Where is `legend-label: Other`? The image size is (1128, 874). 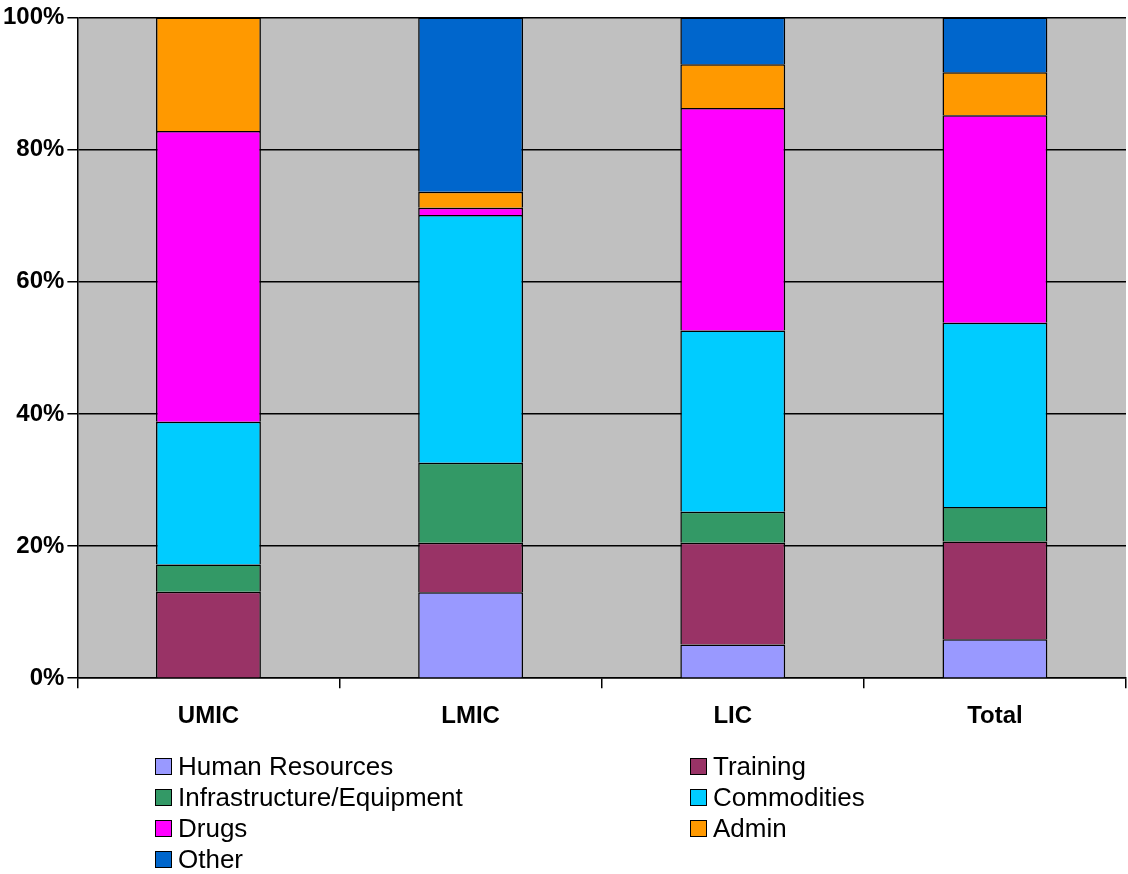
legend-label: Other is located at coordinates (211, 859).